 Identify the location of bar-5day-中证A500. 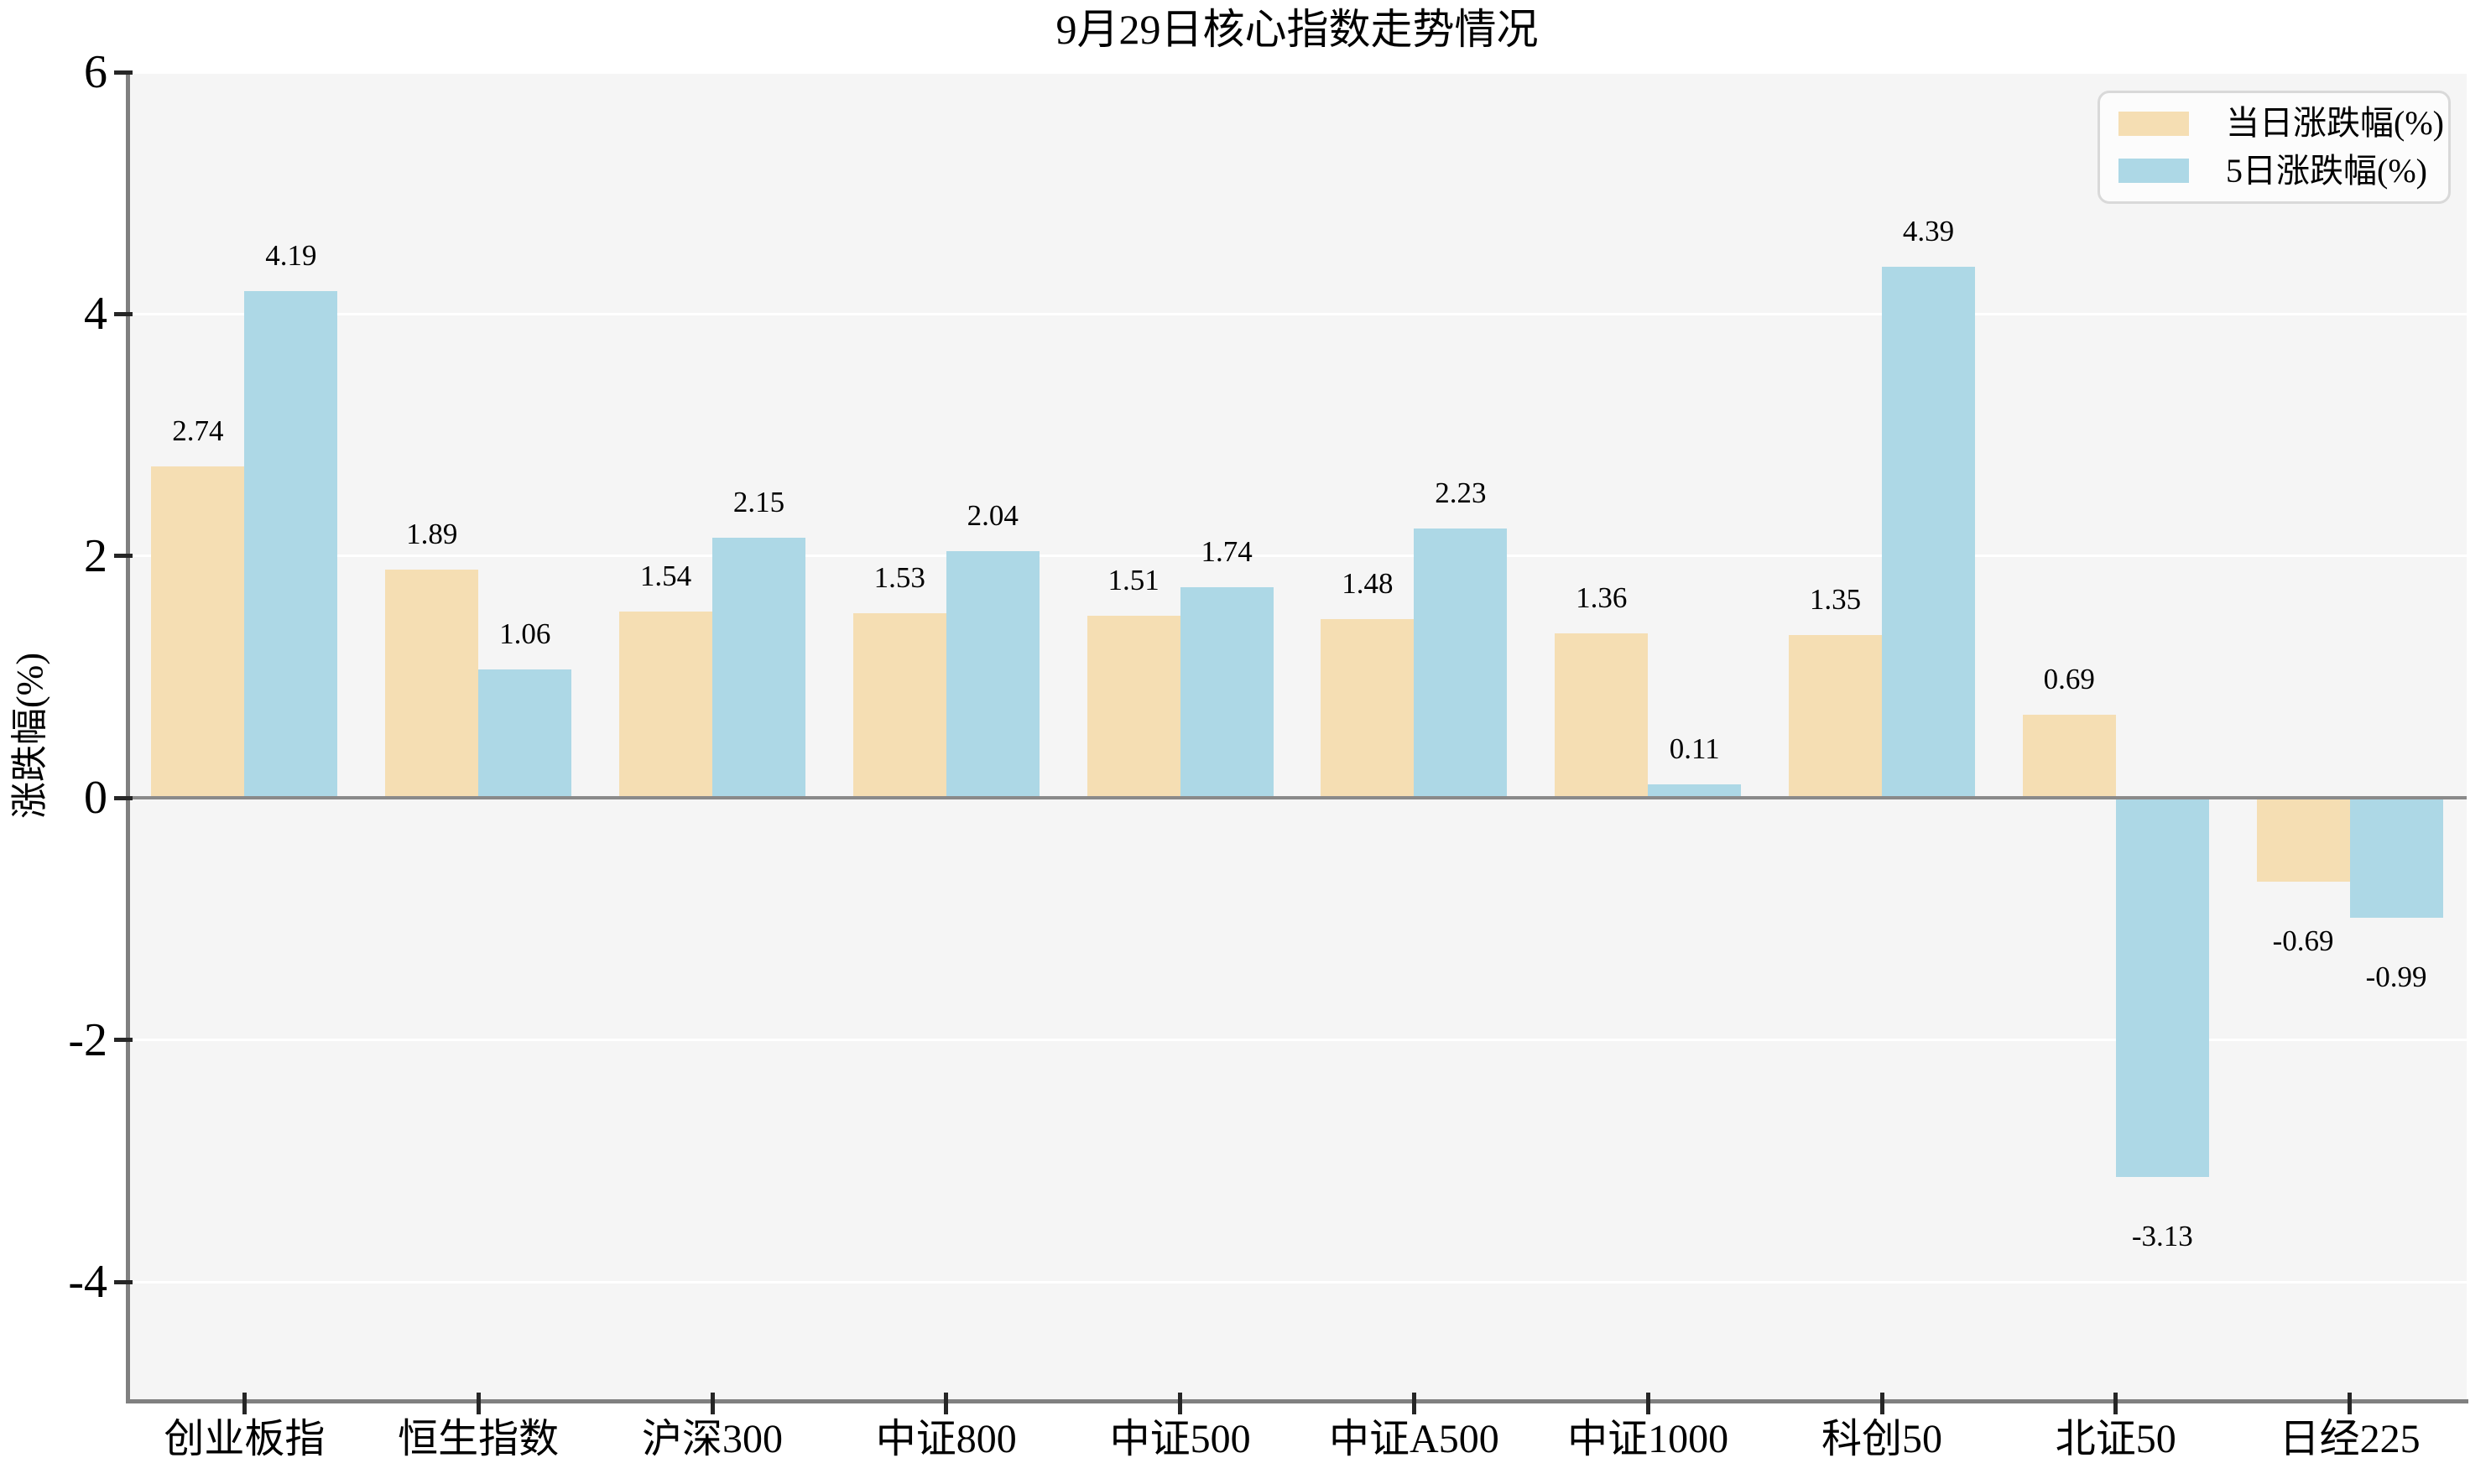
(1461, 663).